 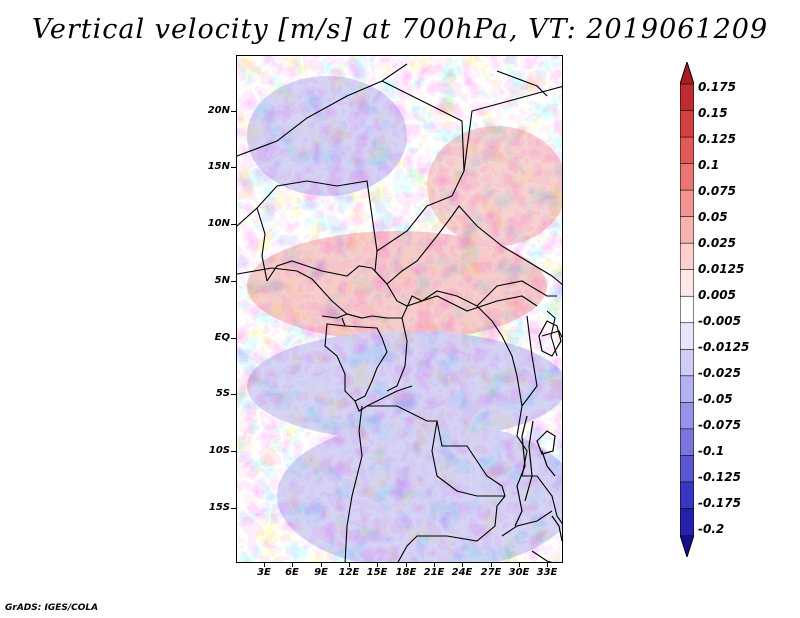 What do you see at coordinates (717, 243) in the screenshot?
I see `colorbar-label: 0.025` at bounding box center [717, 243].